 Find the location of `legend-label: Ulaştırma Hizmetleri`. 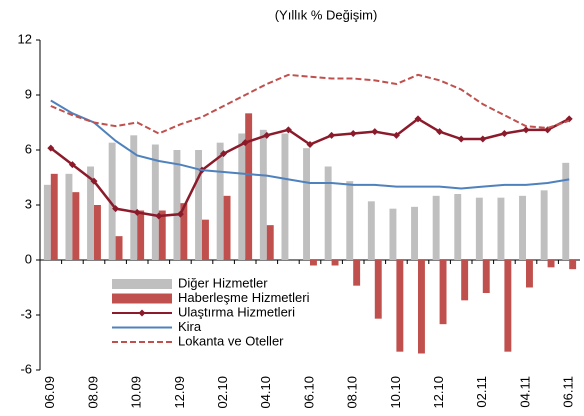

legend-label: Ulaştırma Hizmetleri is located at coordinates (236, 311).